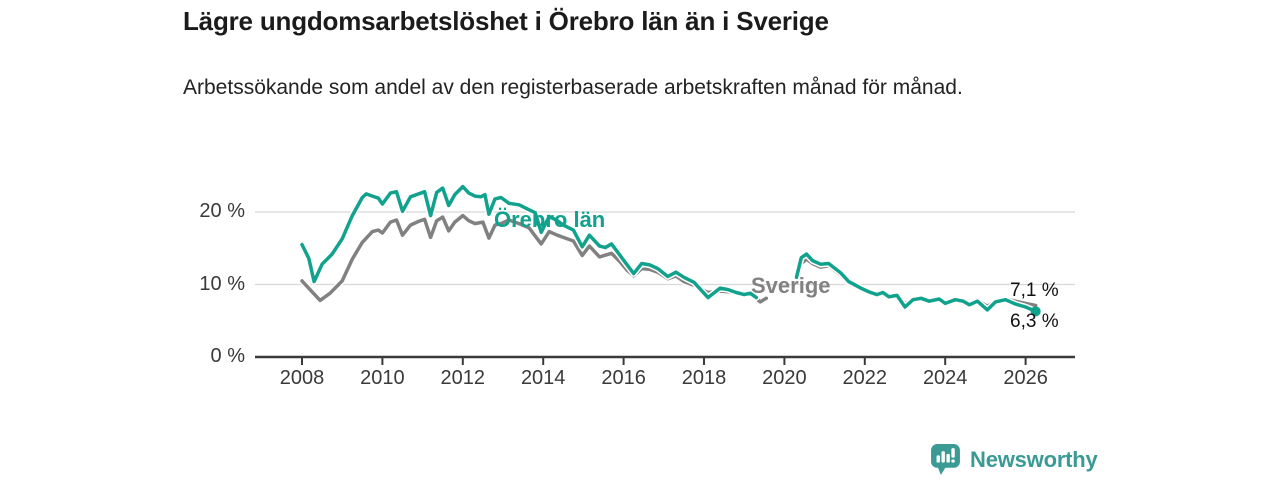 The width and height of the screenshot is (1280, 480). I want to click on y-tick-label: 0 %, so click(227, 356).